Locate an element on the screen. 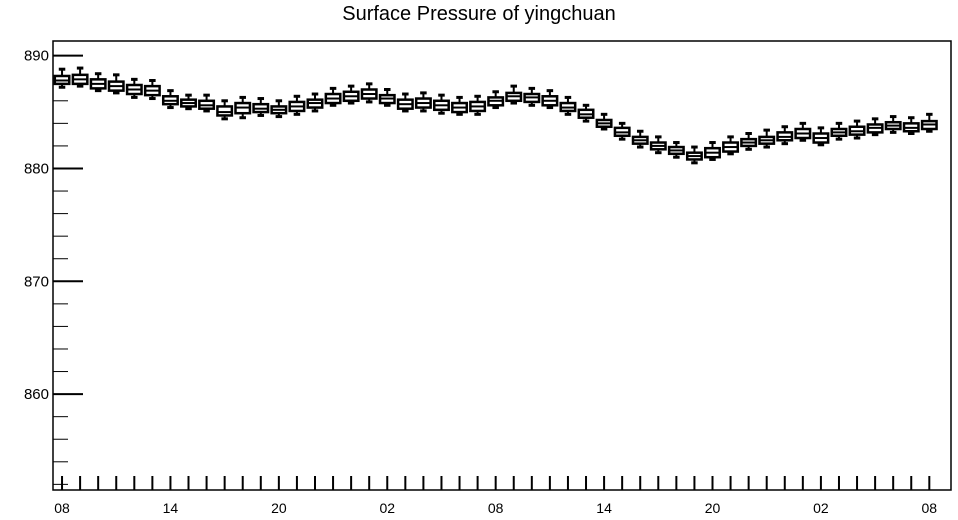 This screenshot has height=520, width=958. y-tick-label: 880 is located at coordinates (36, 168).